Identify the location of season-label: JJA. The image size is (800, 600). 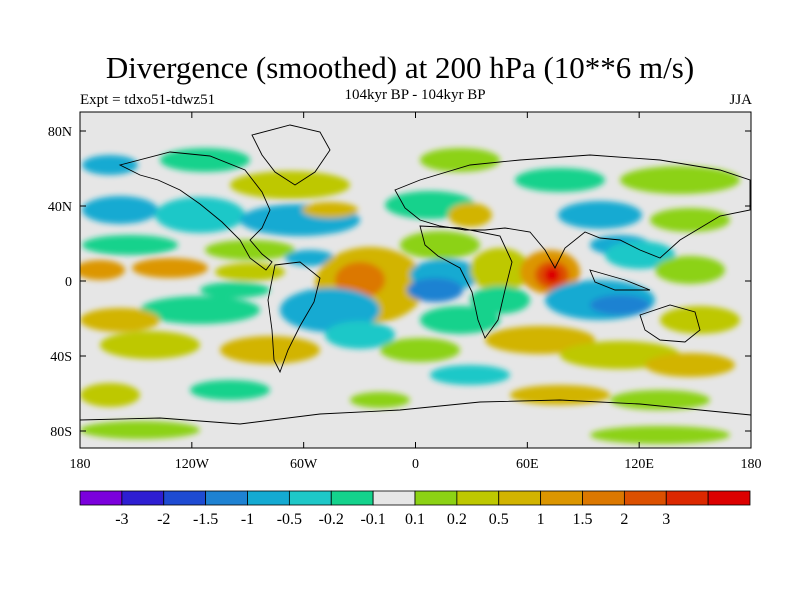
(740, 100).